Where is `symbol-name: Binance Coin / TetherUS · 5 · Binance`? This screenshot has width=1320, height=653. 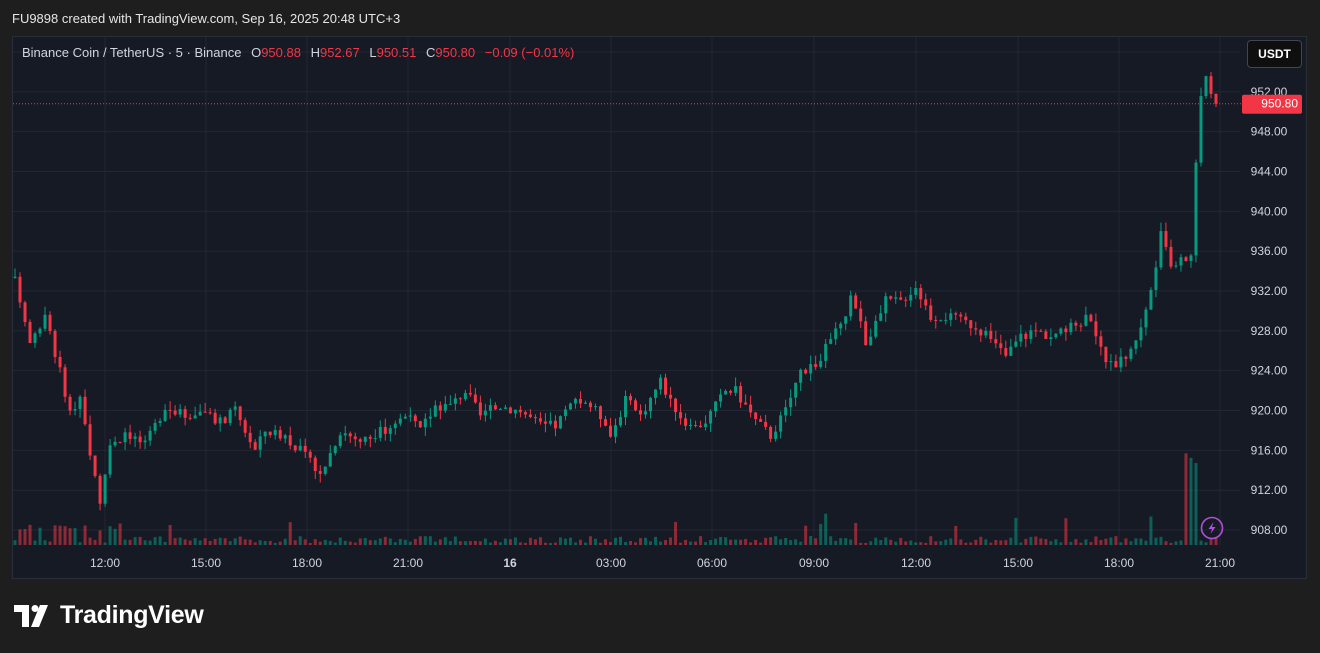
symbol-name: Binance Coin / TetherUS · 5 · Binance is located at coordinates (132, 52).